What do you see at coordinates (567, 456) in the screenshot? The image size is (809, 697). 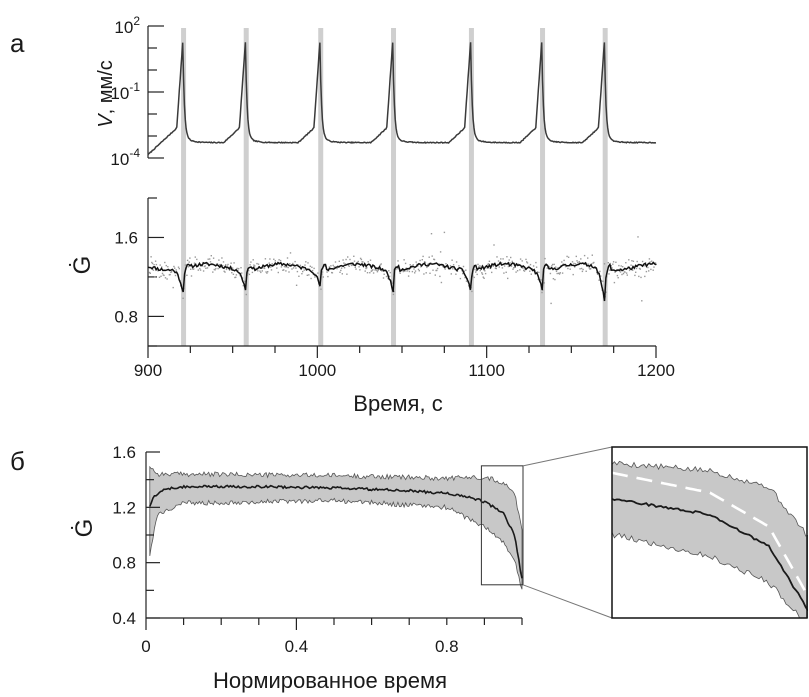 I see `zoom-connector-top` at bounding box center [567, 456].